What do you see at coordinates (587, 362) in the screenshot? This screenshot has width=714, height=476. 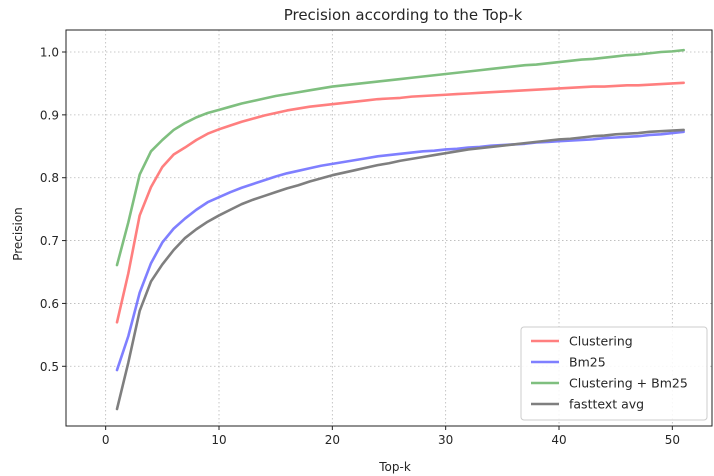 I see `legend-label-bm25: Bm25` at bounding box center [587, 362].